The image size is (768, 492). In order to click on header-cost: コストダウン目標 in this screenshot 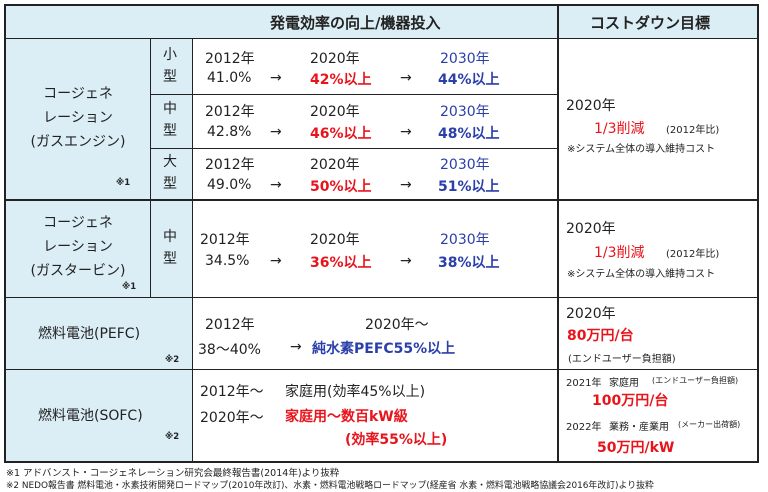, I will do `click(650, 23)`.